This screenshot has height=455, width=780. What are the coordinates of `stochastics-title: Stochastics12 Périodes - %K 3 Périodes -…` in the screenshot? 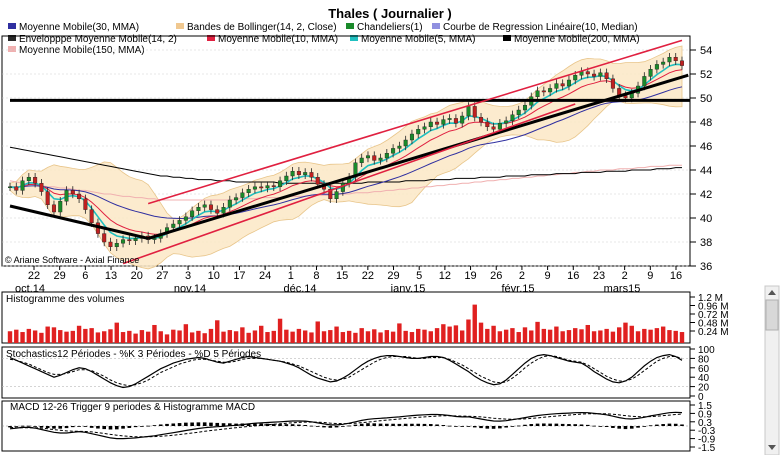 It's located at (133, 354).